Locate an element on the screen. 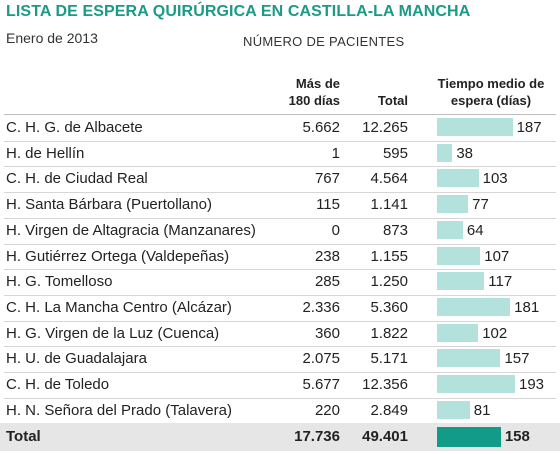 The height and width of the screenshot is (454, 560). row-tiempo-value: 64 is located at coordinates (475, 230).